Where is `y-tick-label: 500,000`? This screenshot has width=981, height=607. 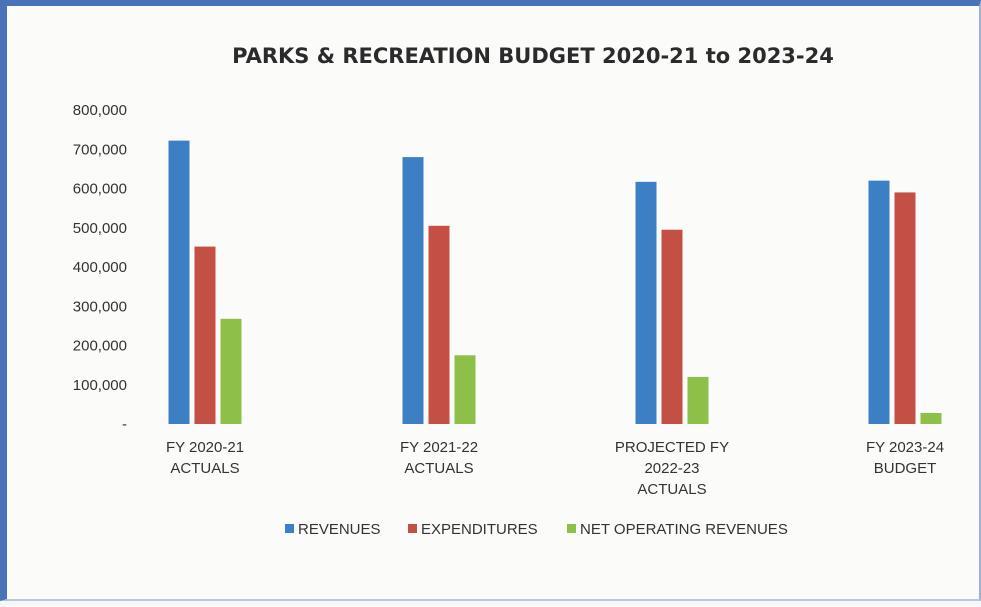
y-tick-label: 500,000 is located at coordinates (100, 228).